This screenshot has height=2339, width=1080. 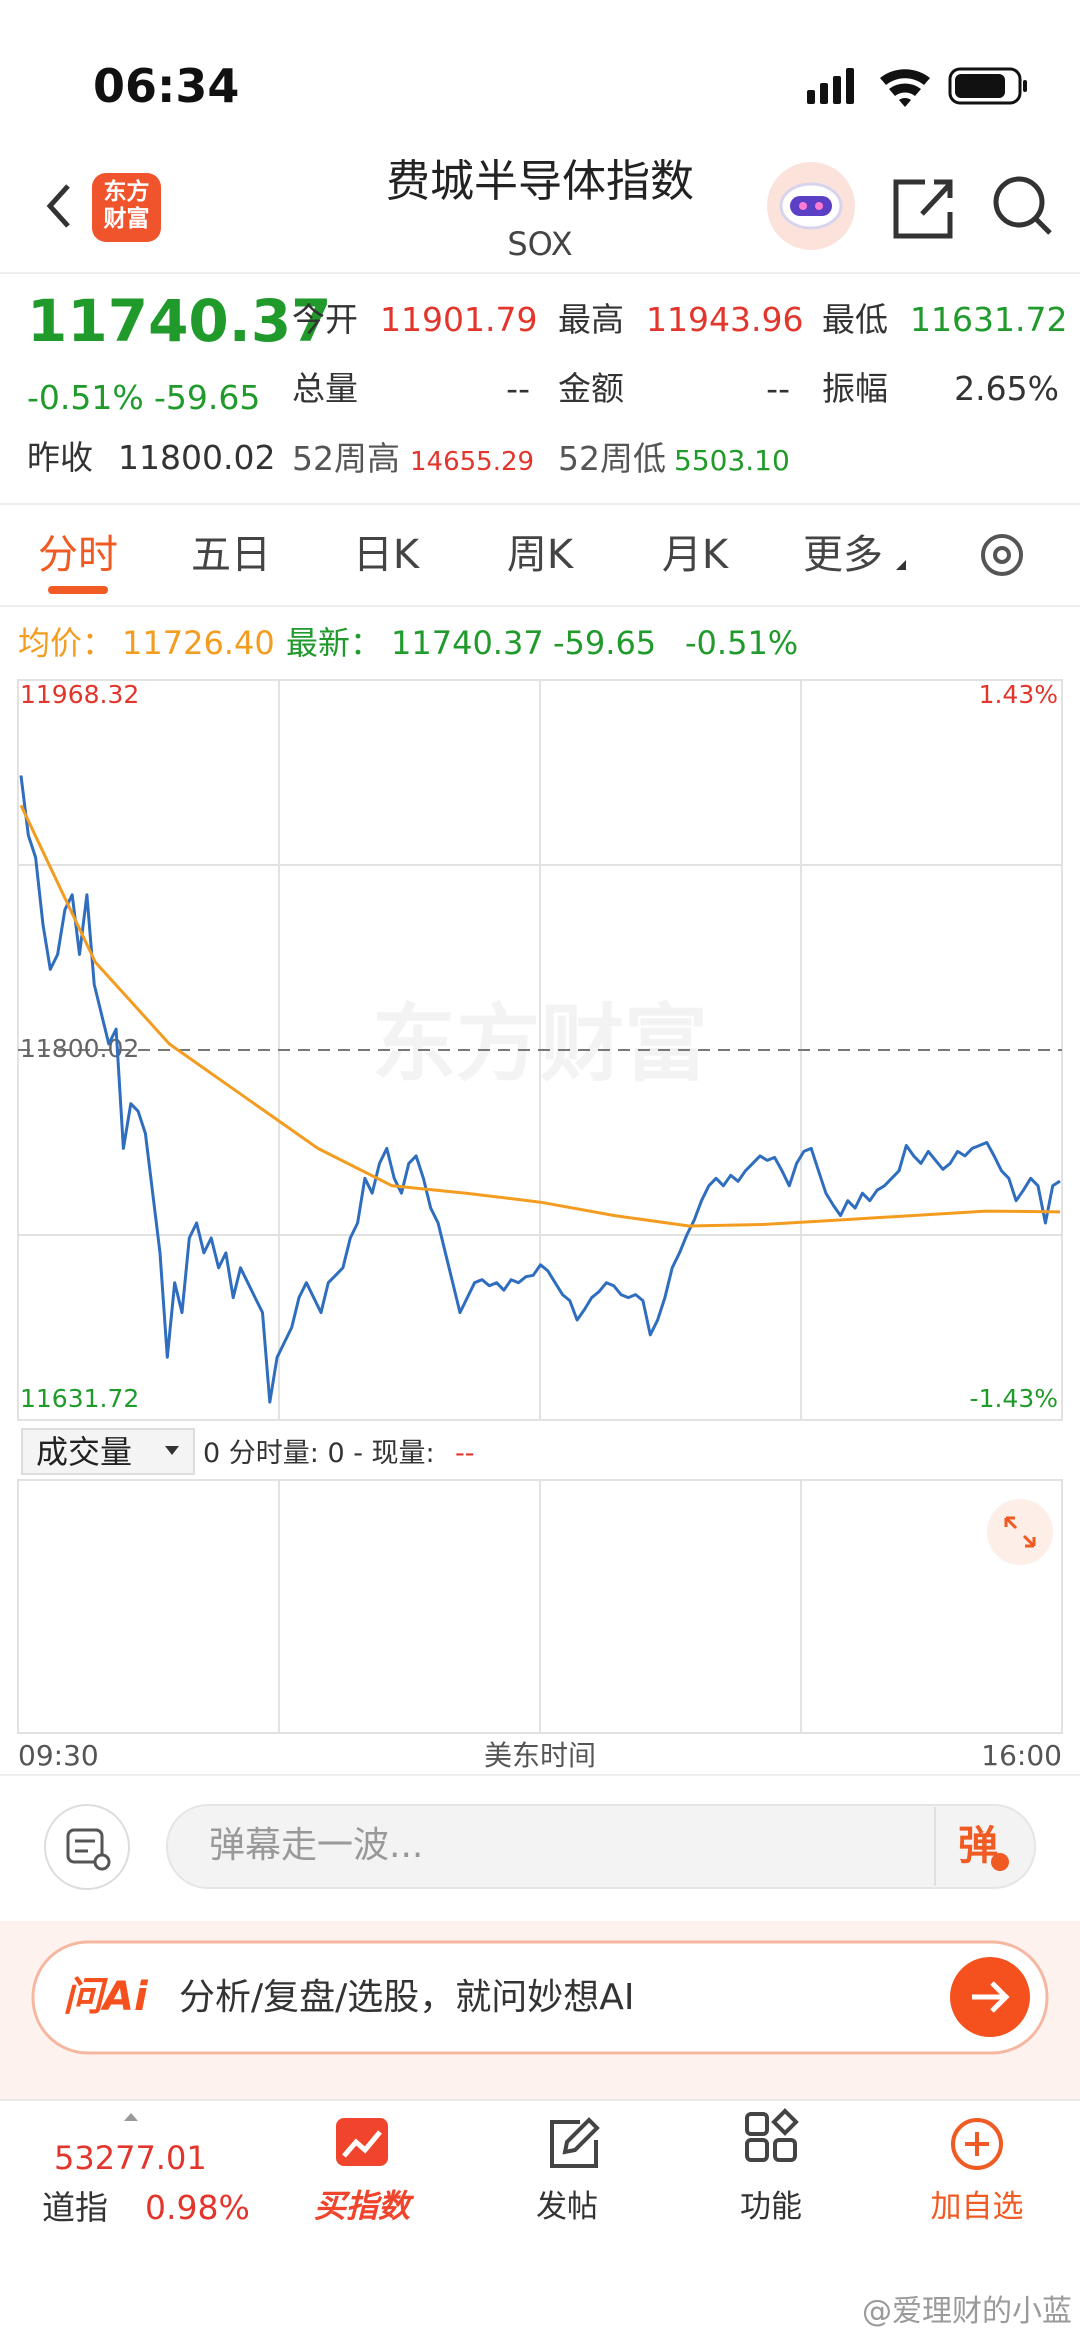 What do you see at coordinates (78, 590) in the screenshot?
I see `tab-indicator` at bounding box center [78, 590].